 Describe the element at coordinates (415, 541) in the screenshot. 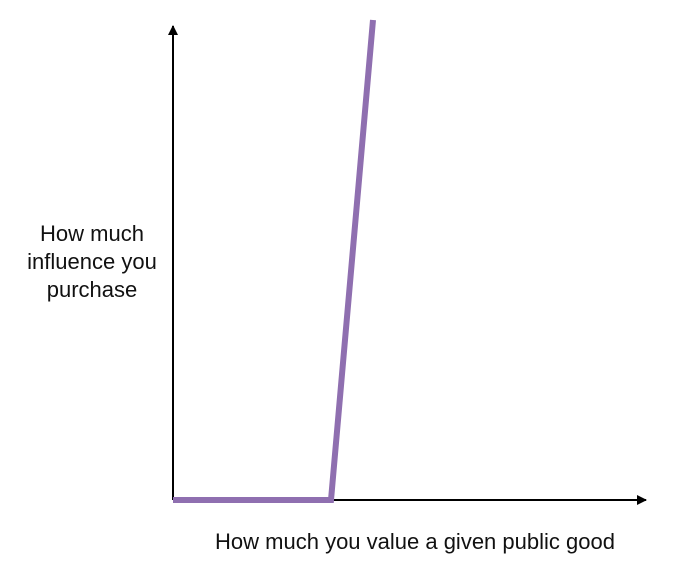

I see `x-axis-label: How much you value a given public good` at that location.